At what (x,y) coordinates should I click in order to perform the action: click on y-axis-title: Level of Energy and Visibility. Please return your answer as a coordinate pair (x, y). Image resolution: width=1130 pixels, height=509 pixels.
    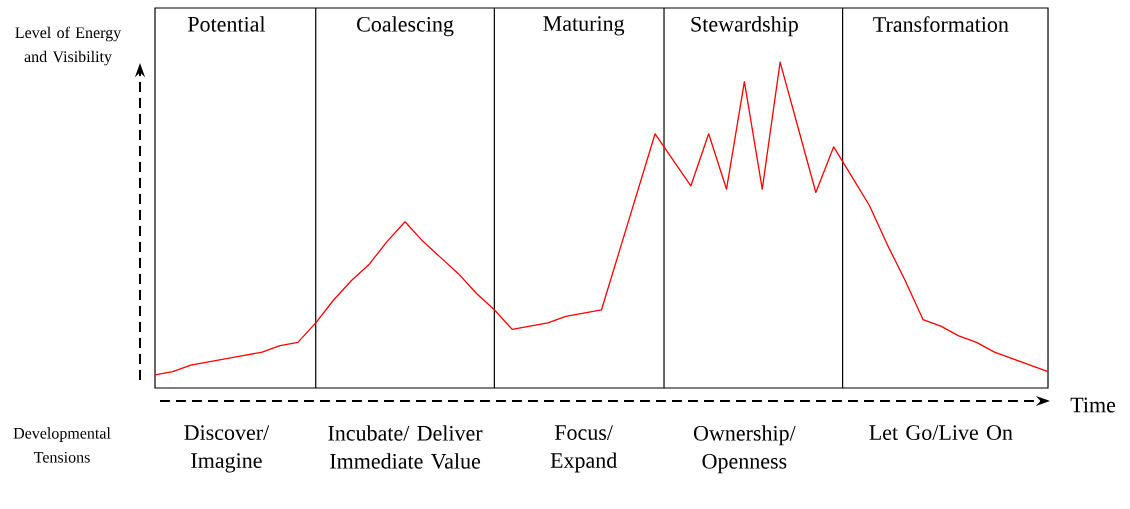
    Looking at the image, I should click on (68, 46).